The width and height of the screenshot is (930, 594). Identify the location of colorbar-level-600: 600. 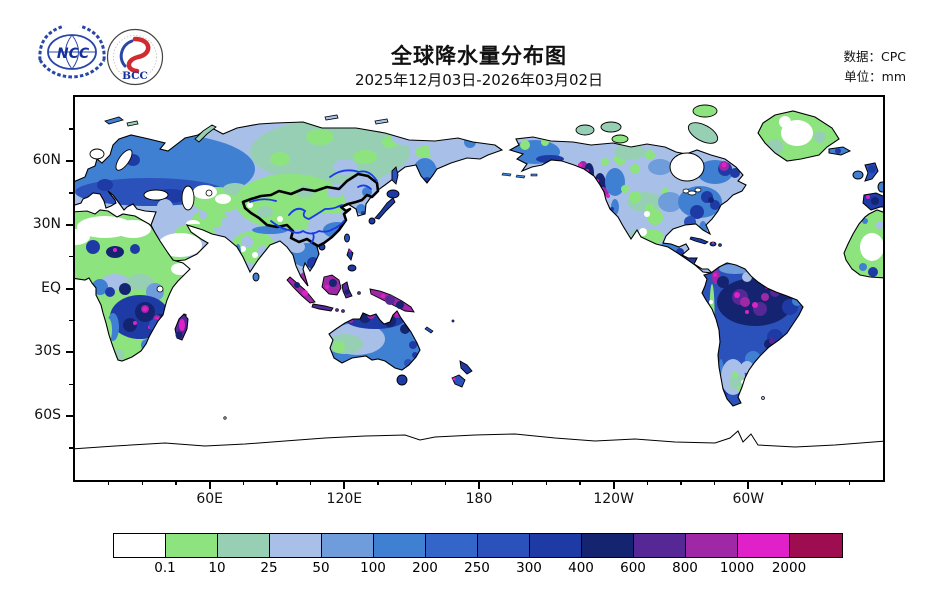
(633, 568).